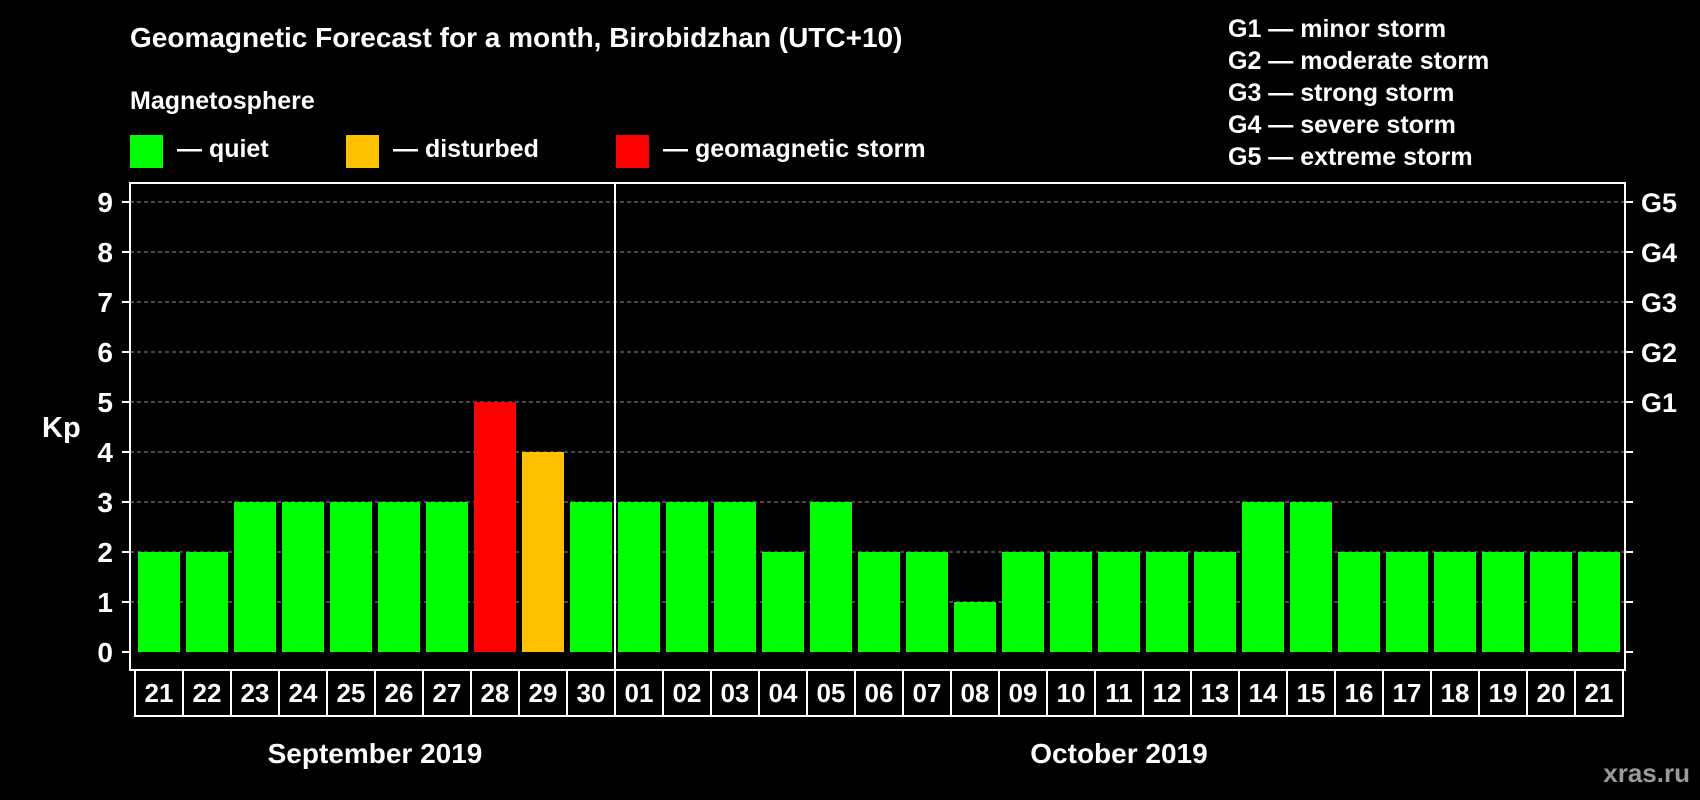 This screenshot has height=800, width=1700. Describe the element at coordinates (105, 202) in the screenshot. I see `ytick-label-9: 9` at that location.